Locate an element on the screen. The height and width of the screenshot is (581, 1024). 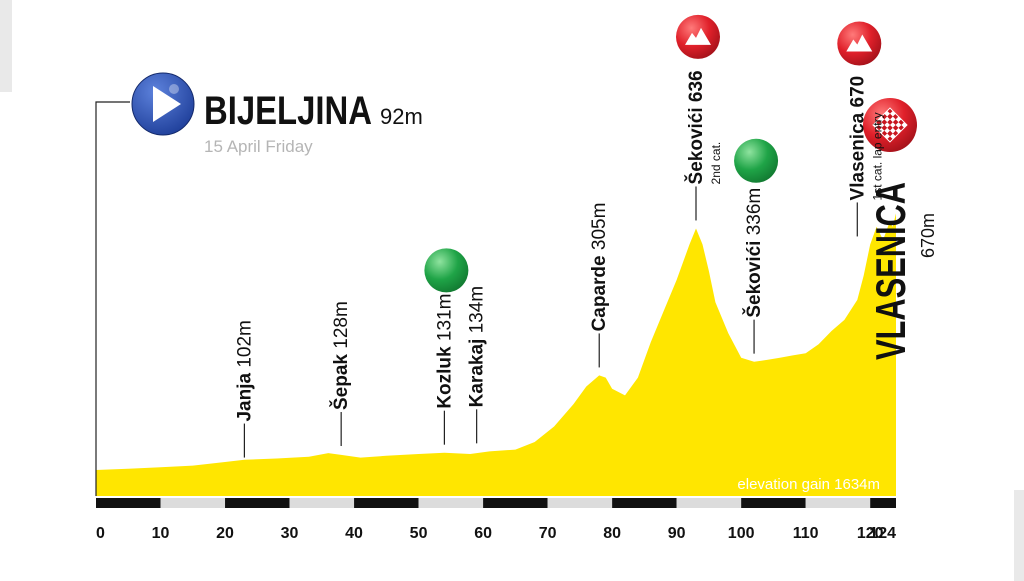
axis-tick-label: 50 is located at coordinates (419, 533).